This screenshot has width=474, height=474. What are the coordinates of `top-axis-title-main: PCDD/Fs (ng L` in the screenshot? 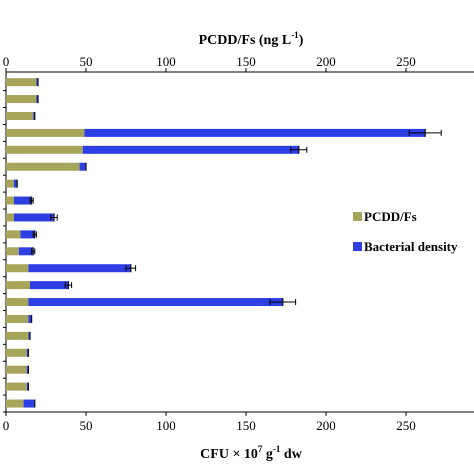 It's located at (245, 40).